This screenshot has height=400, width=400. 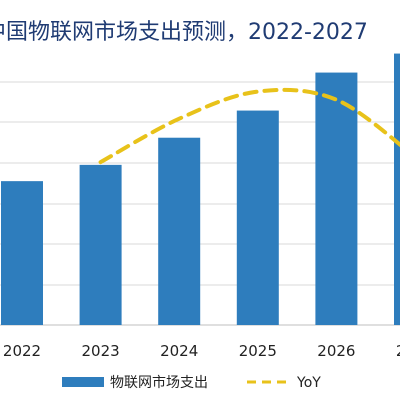 I want to click on x-axis-ticks: 2022 2023 2024 2025 2026 2027, so click(x=201, y=351).